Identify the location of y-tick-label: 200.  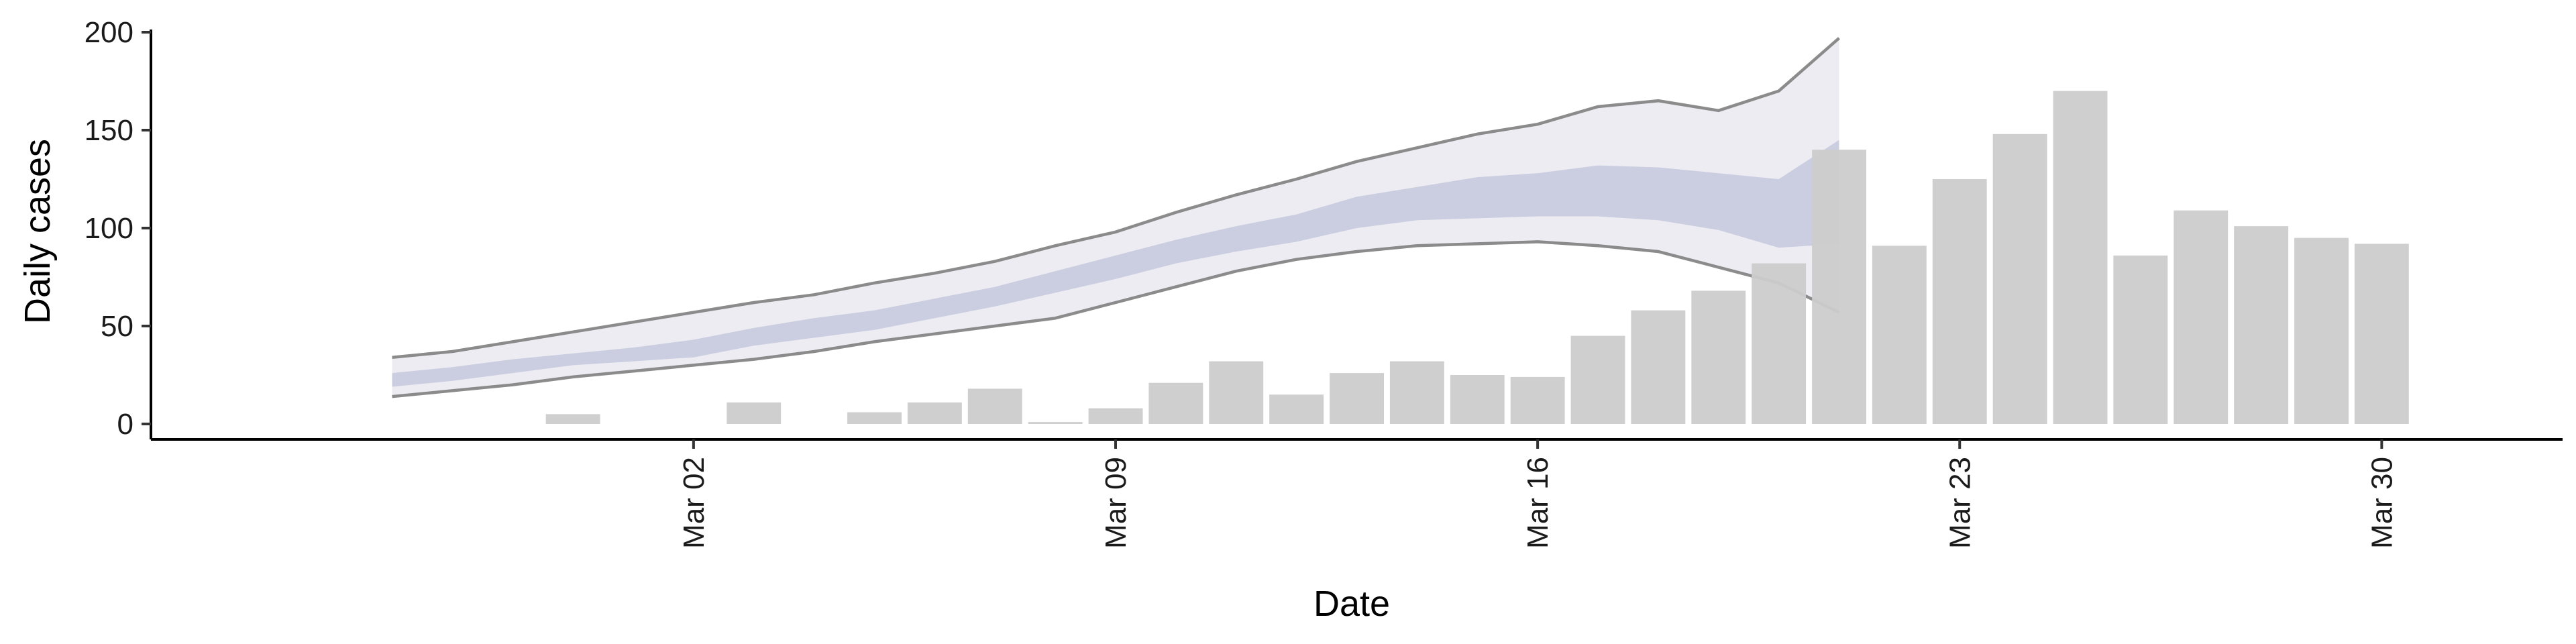
(109, 32).